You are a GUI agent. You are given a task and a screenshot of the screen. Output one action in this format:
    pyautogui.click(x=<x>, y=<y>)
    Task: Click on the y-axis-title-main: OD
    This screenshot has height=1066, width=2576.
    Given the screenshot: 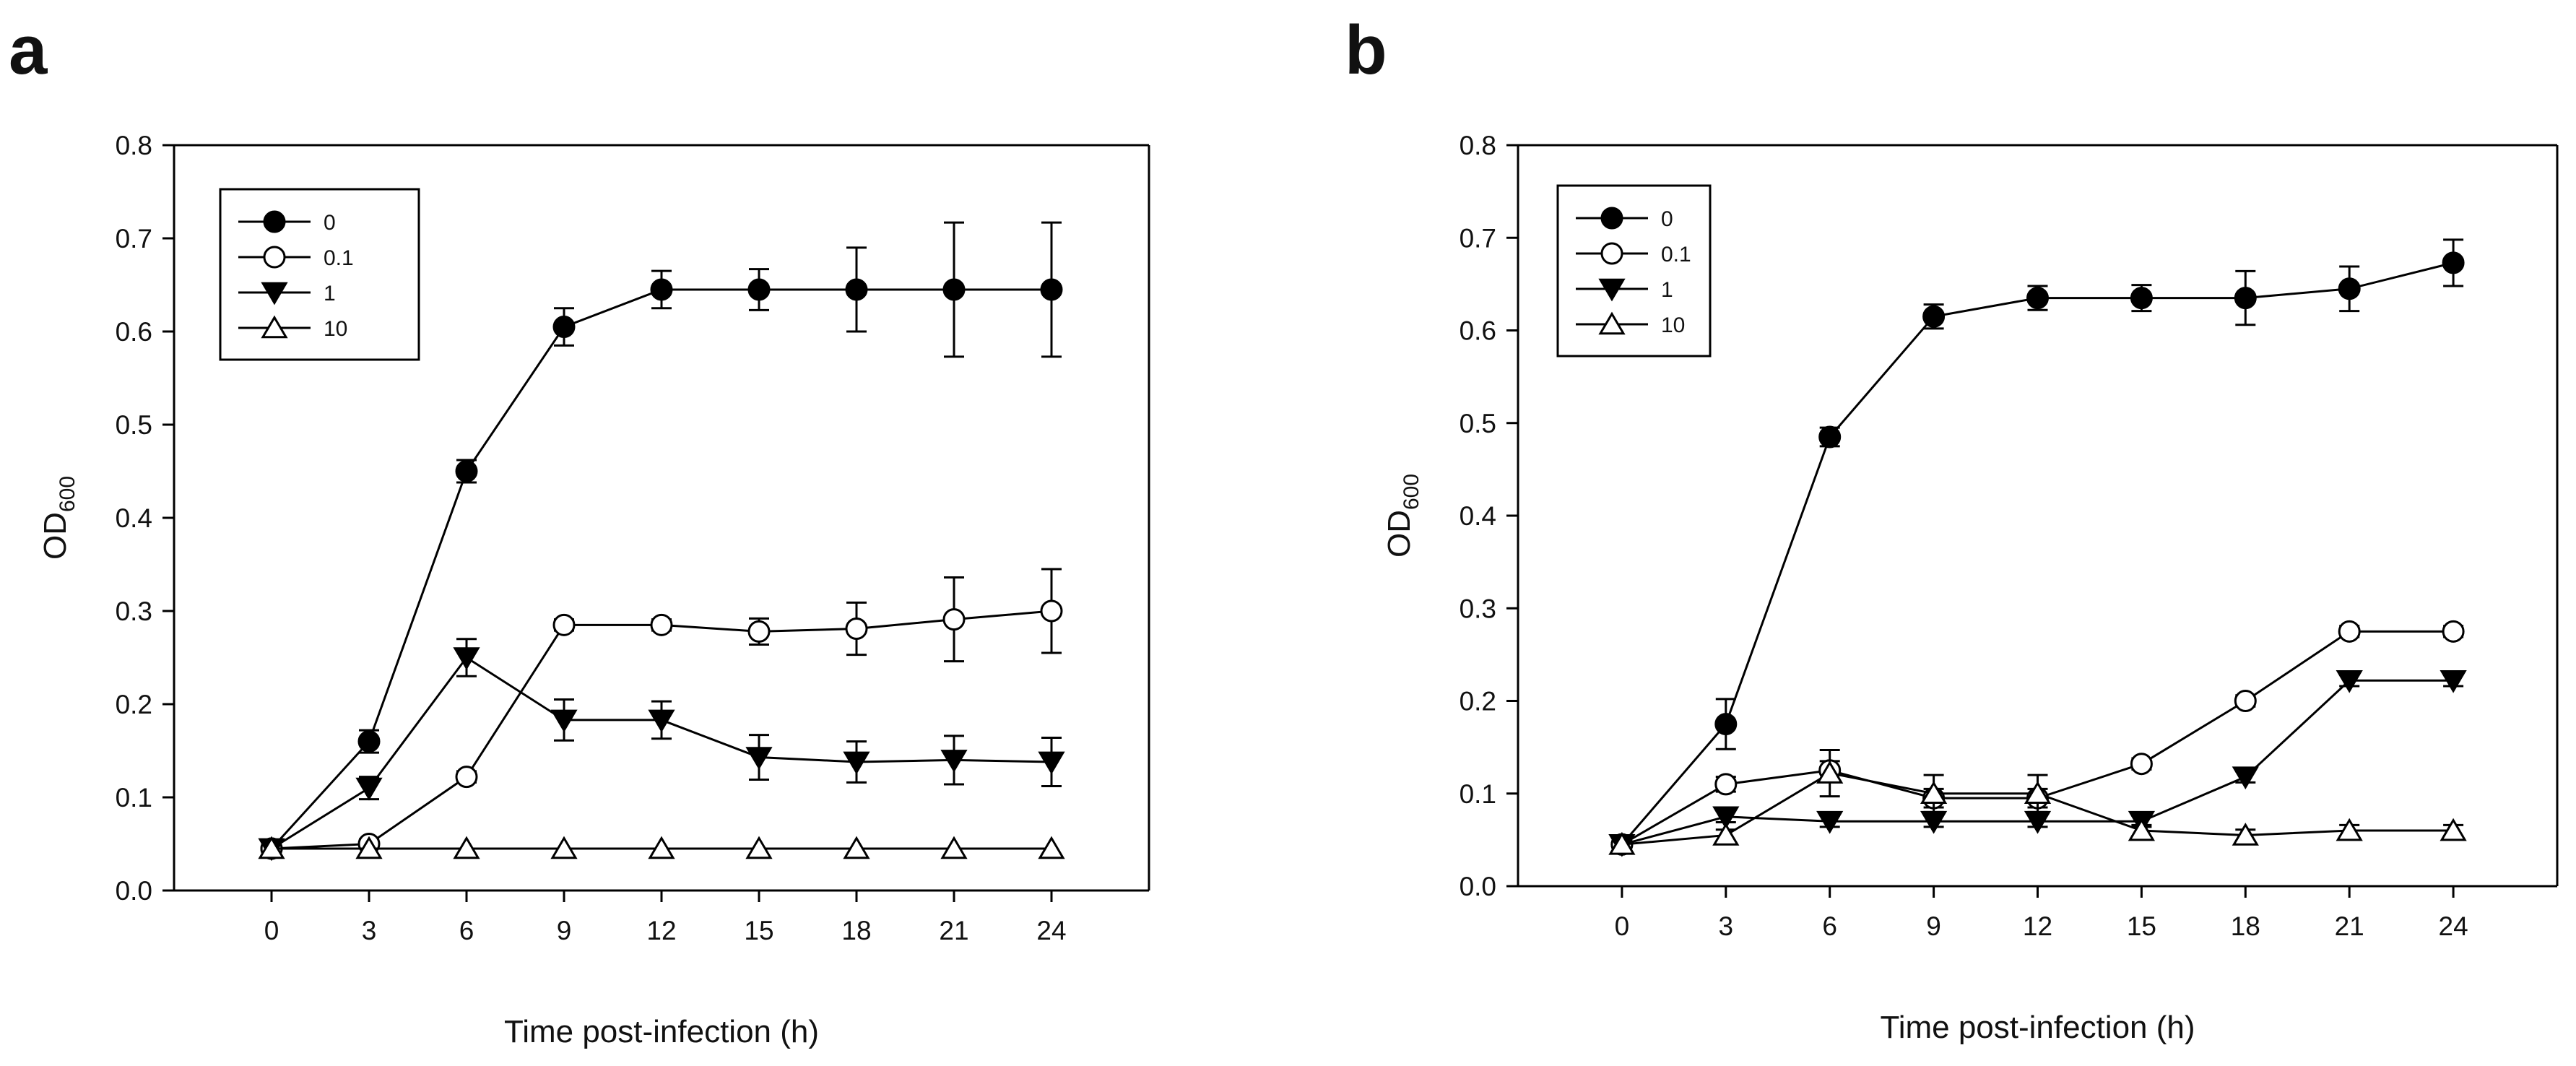 What is the action you would take?
    pyautogui.click(x=55, y=536)
    